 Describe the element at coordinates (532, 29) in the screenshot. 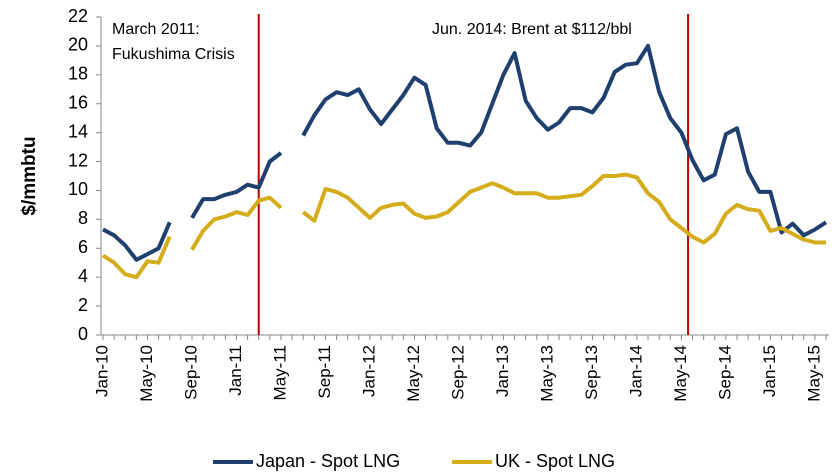

I see `annotation-text: Jun. 2014: Brent at $112/bbl` at that location.